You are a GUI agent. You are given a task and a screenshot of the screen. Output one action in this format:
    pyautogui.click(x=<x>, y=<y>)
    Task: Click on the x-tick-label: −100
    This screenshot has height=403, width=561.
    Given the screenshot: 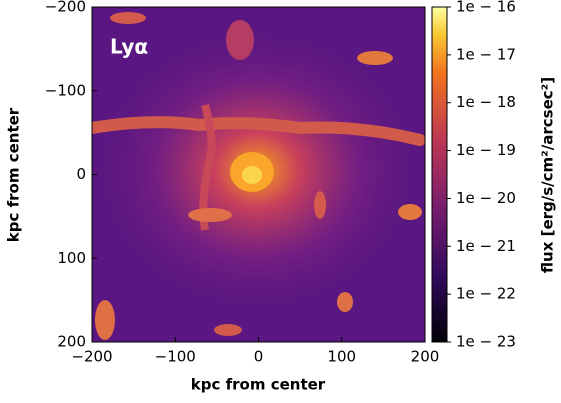 What is the action you would take?
    pyautogui.click(x=175, y=357)
    